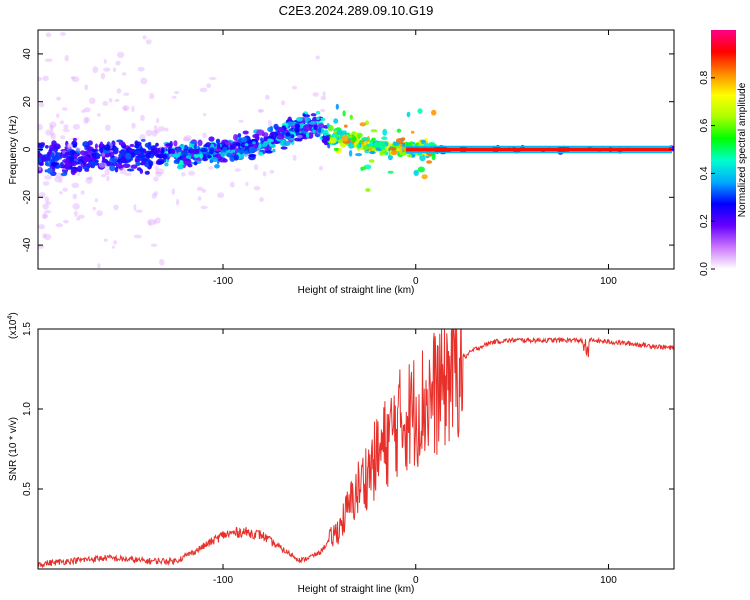 This screenshot has height=600, width=750. Describe the element at coordinates (27, 489) in the screenshot. I see `snr-y-tick-label: 0.5` at that location.